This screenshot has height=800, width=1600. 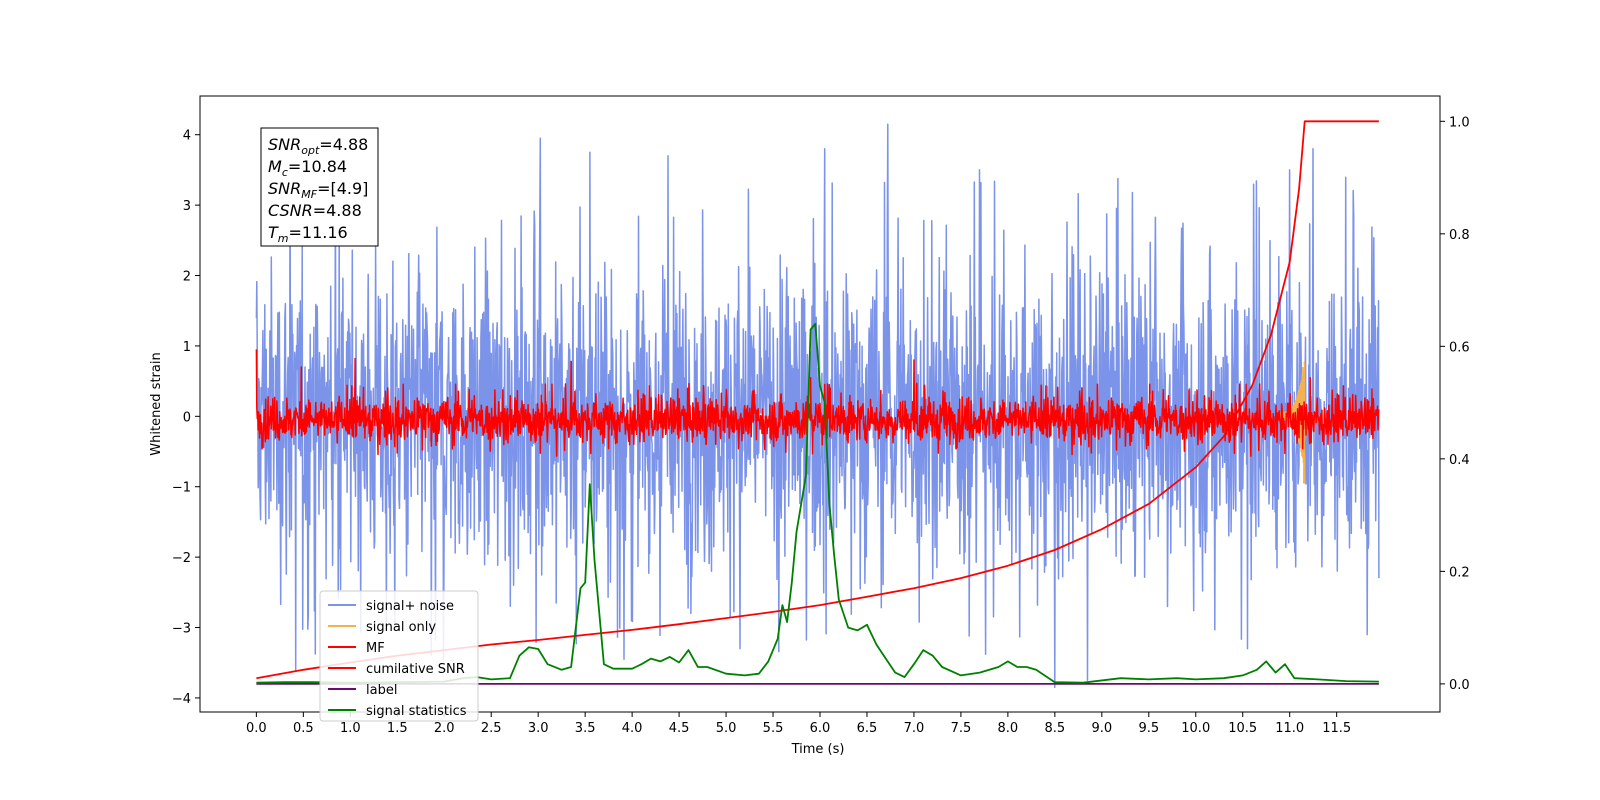 What do you see at coordinates (401, 627) in the screenshot?
I see `legend-label-signal-only: signal only` at bounding box center [401, 627].